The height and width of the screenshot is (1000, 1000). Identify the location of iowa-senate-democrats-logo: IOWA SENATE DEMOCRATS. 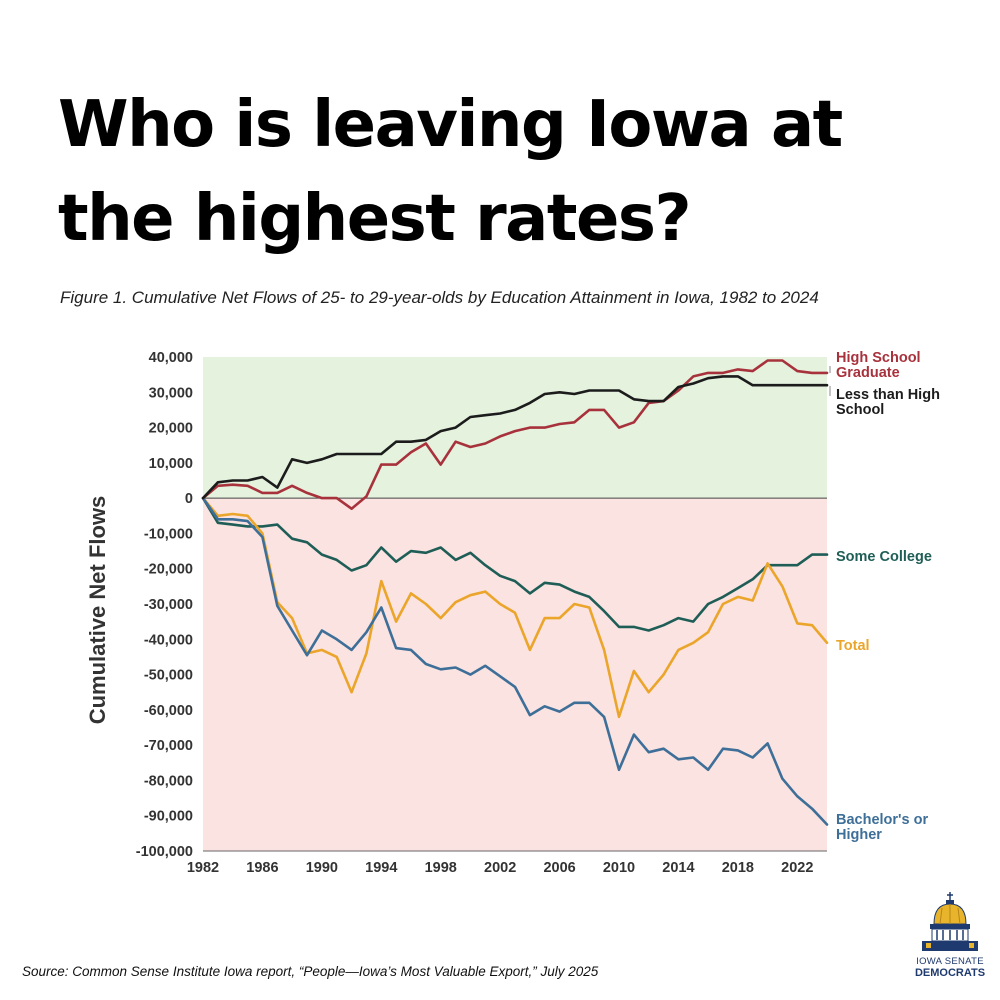
(950, 940).